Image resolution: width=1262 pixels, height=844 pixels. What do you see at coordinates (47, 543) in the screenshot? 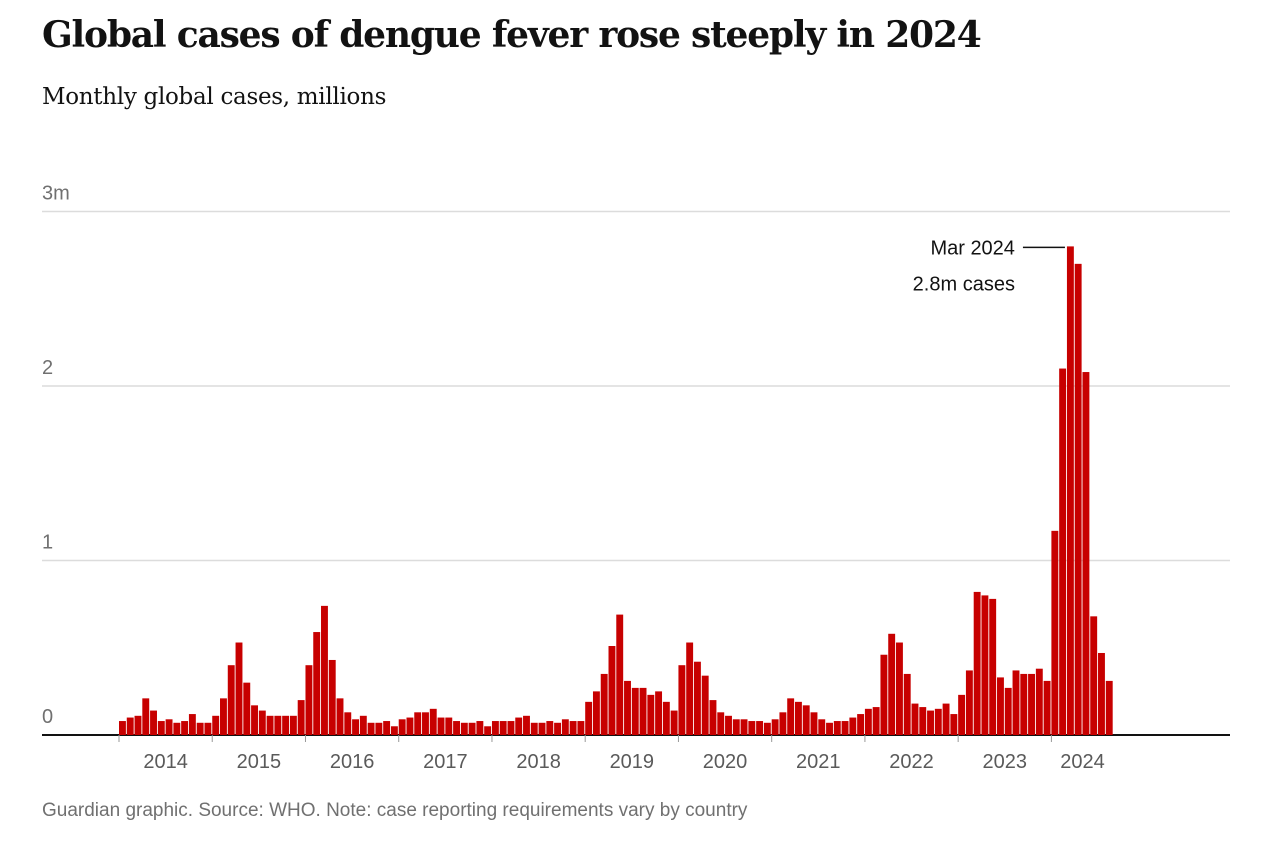
I see `y-tick-label: 1` at bounding box center [47, 543].